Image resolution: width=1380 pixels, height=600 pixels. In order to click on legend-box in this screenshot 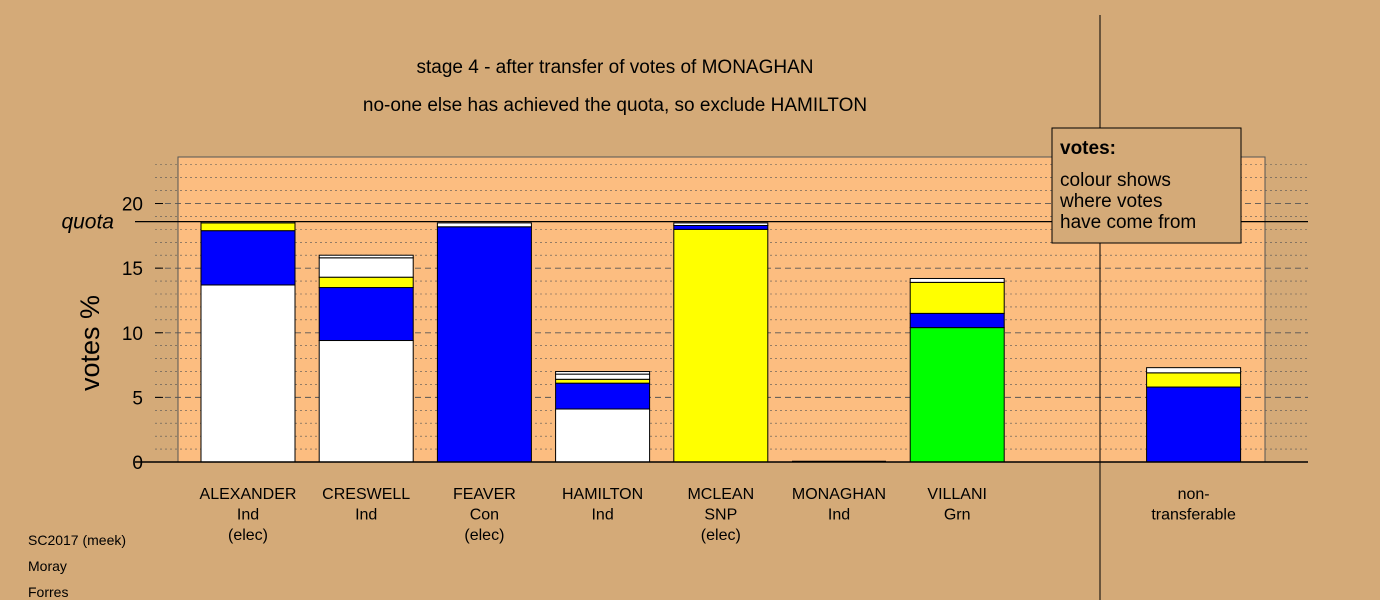, I will do `click(1146, 185)`.